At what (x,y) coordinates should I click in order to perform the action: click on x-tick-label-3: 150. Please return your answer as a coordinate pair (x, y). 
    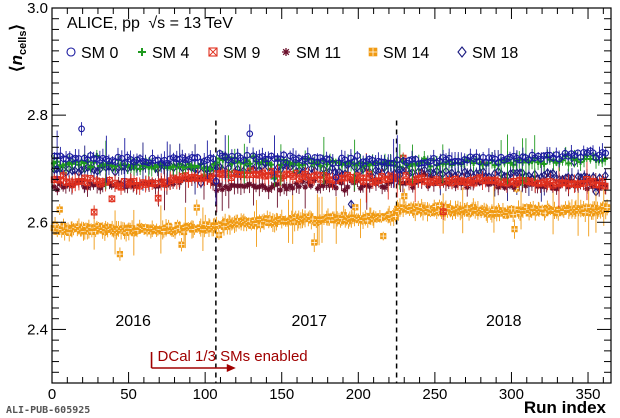
    Looking at the image, I should click on (281, 394).